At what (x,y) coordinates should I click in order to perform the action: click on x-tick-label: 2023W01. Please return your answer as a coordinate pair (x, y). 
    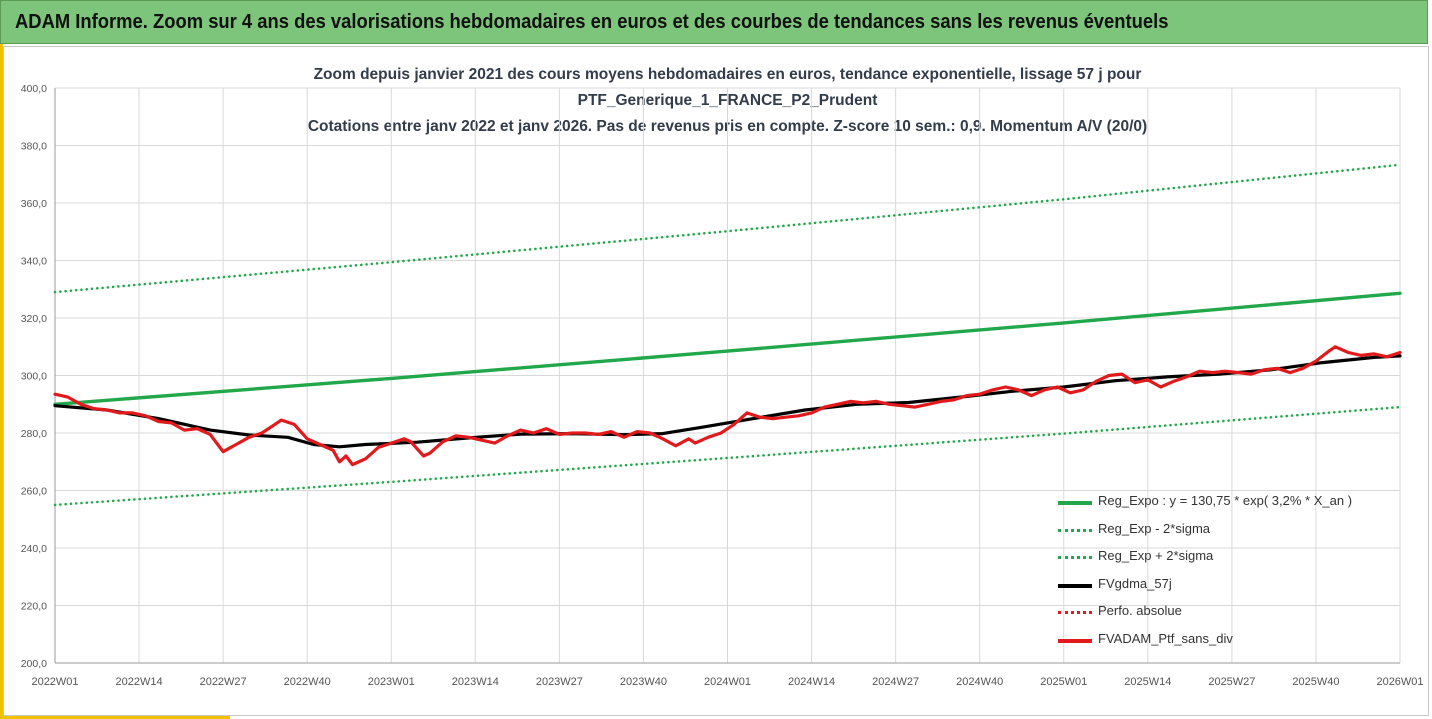
    Looking at the image, I should click on (391, 682).